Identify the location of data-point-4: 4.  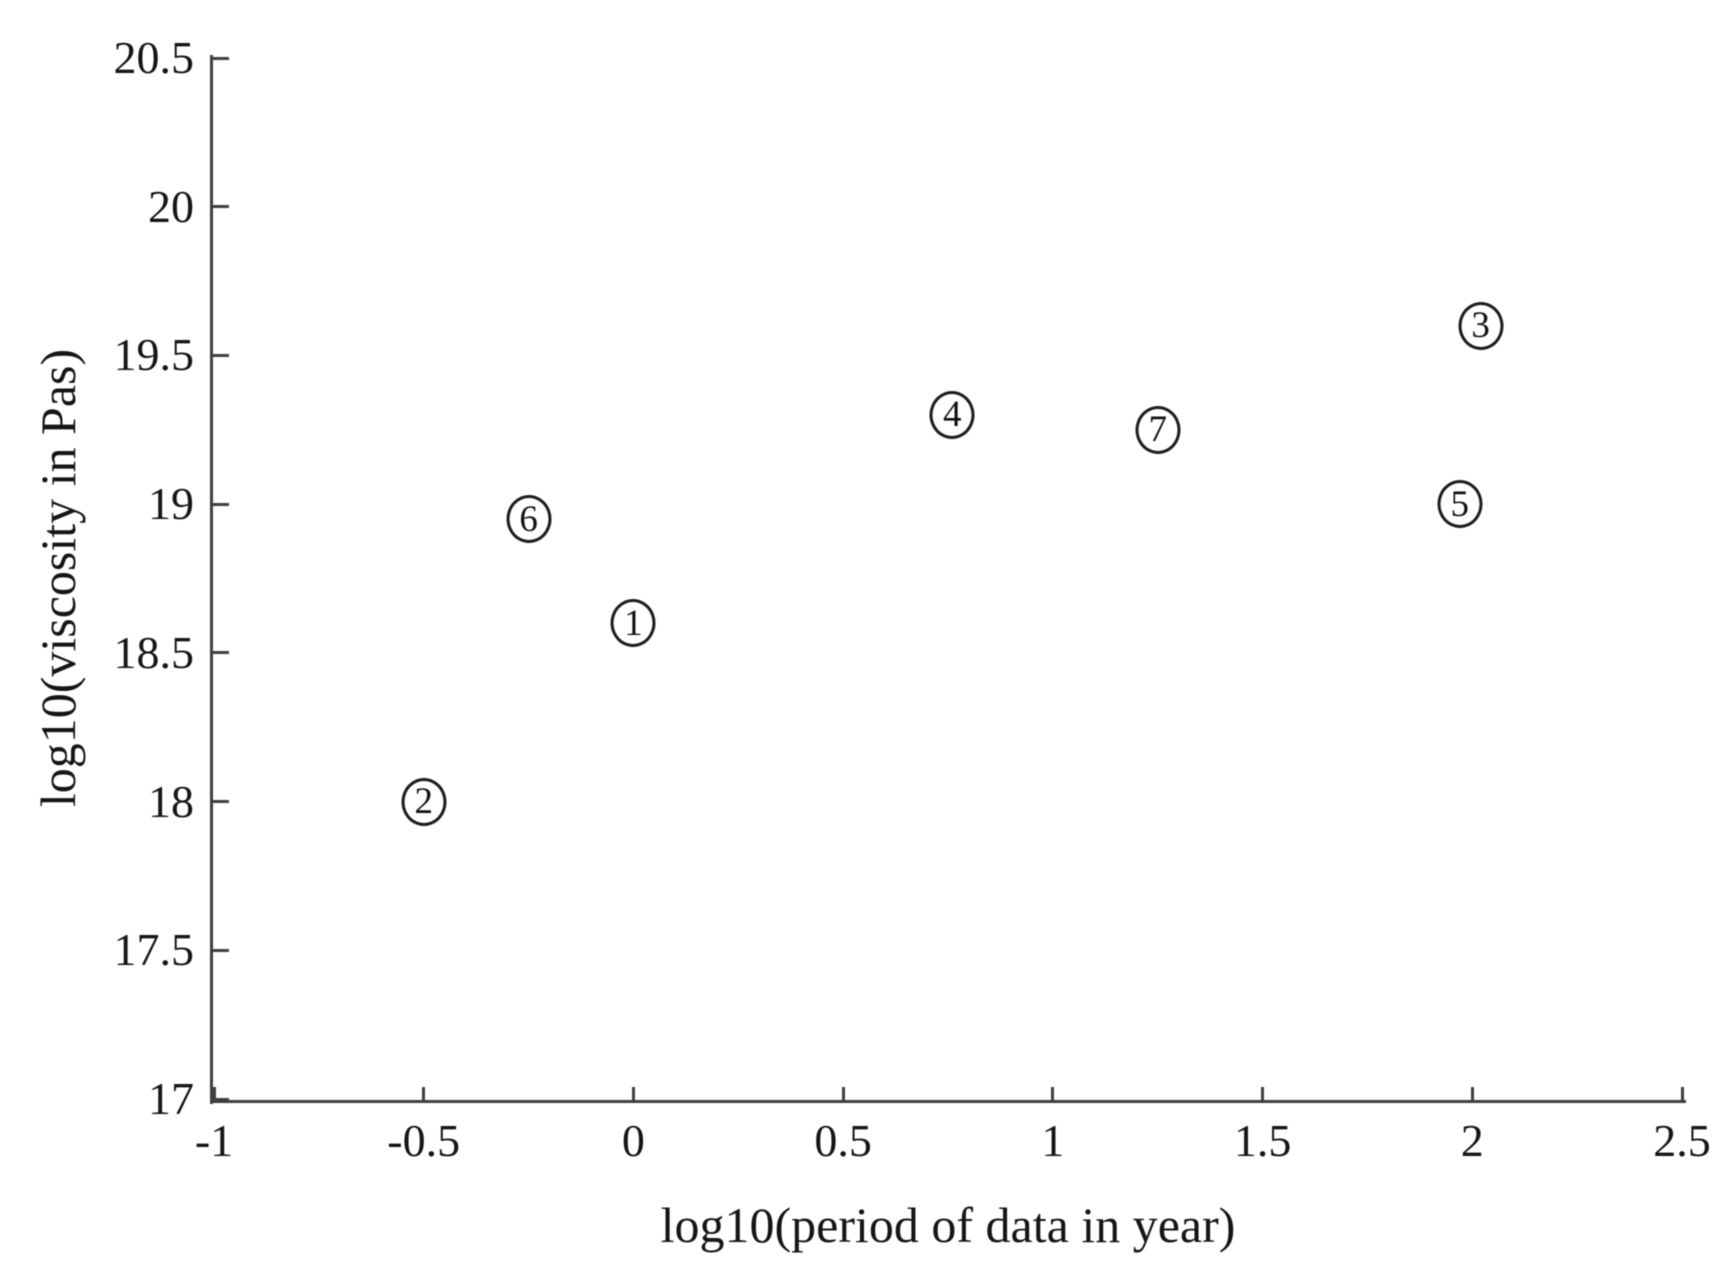
(952, 414).